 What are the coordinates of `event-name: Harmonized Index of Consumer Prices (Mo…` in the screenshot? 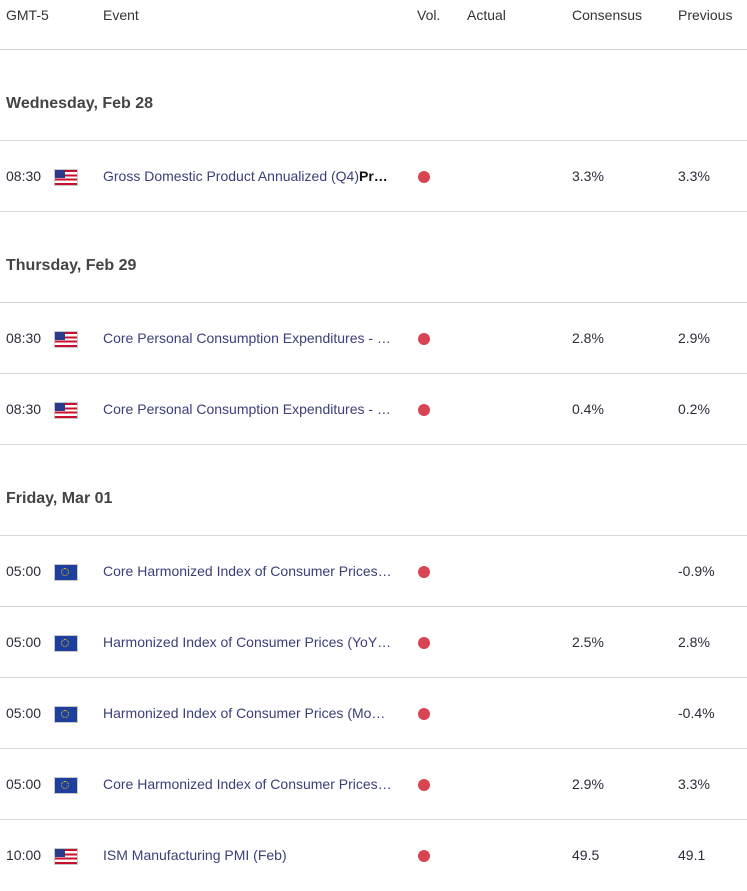 It's located at (244, 713).